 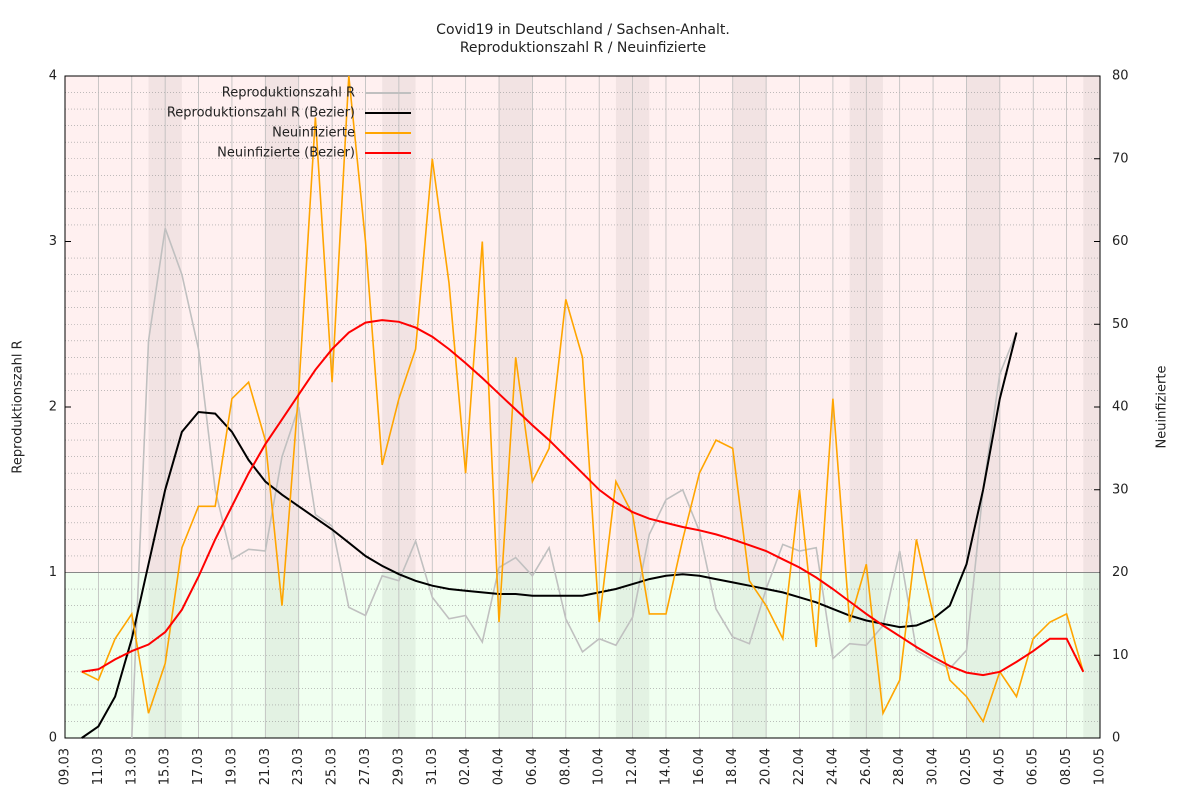 What do you see at coordinates (286, 153) in the screenshot?
I see `legend-label: Neuinfizierte (Bezier)` at bounding box center [286, 153].